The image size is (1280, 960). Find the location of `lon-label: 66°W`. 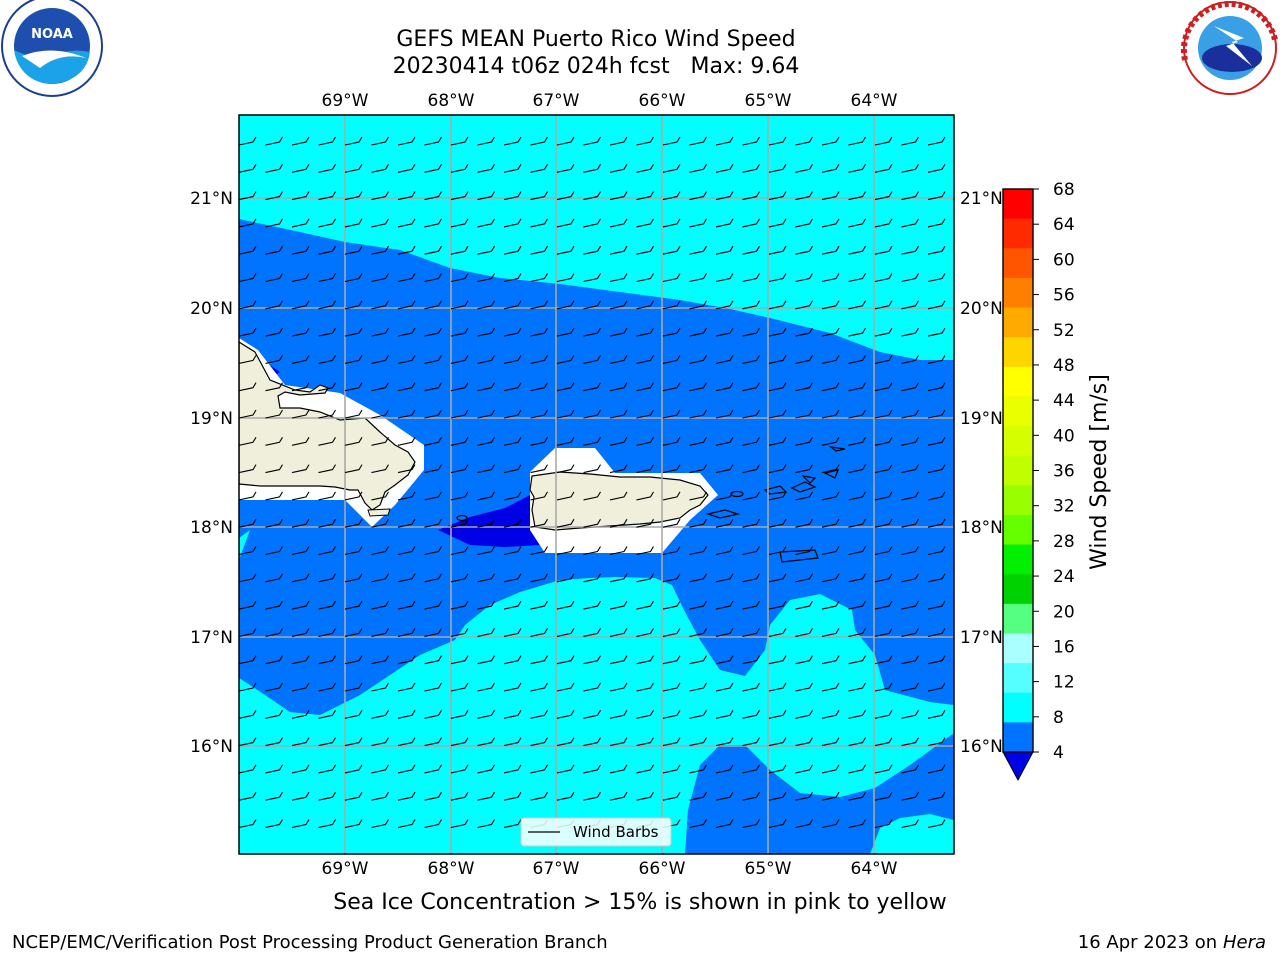

lon-label: 66°W is located at coordinates (662, 101).